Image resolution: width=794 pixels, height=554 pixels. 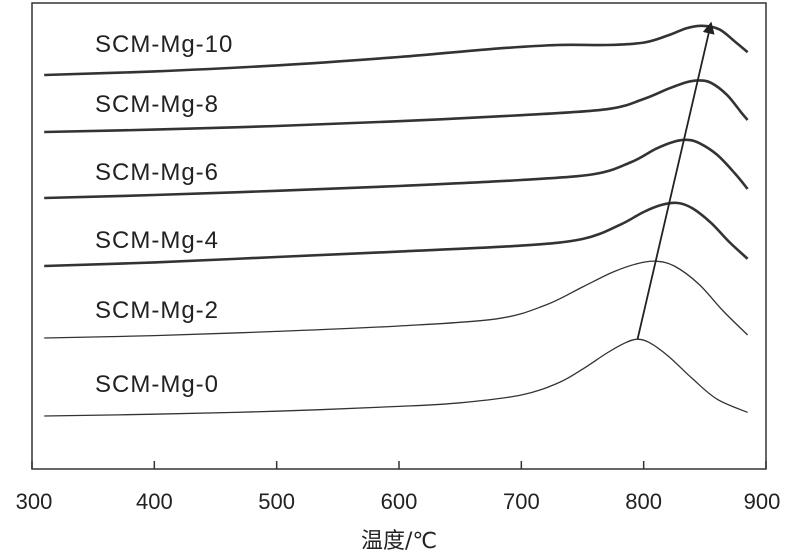 What do you see at coordinates (399, 541) in the screenshot?
I see `x-axis-title: 温度/℃` at bounding box center [399, 541].